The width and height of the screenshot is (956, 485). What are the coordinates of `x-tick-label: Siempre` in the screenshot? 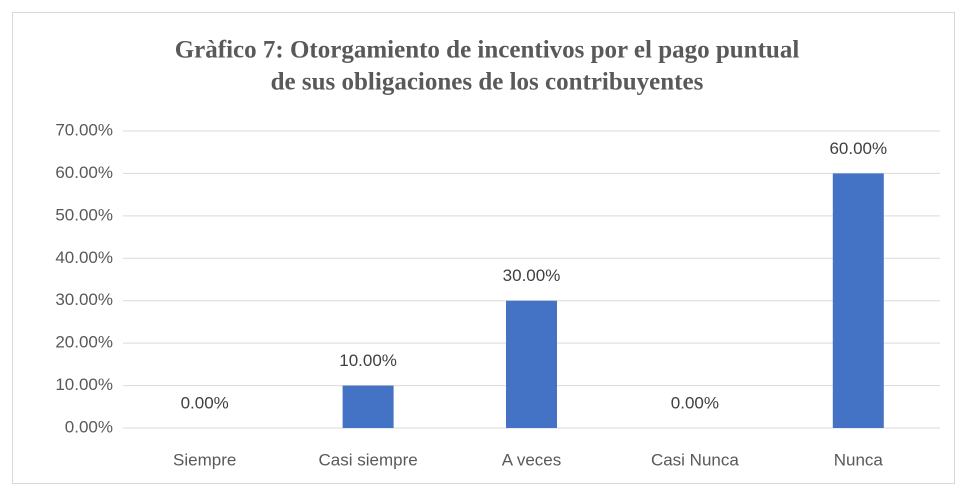 It's located at (204, 459).